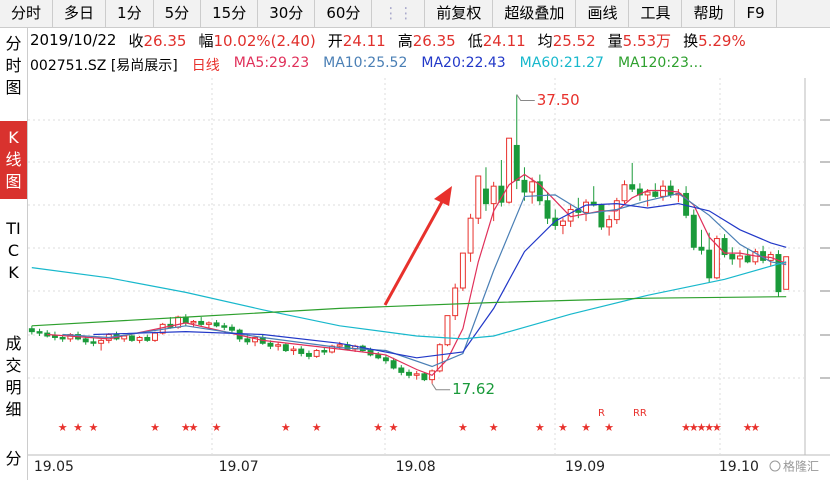 This screenshot has height=480, width=830. Describe the element at coordinates (13, 65) in the screenshot. I see `sidebar-tab: 分时图` at that location.